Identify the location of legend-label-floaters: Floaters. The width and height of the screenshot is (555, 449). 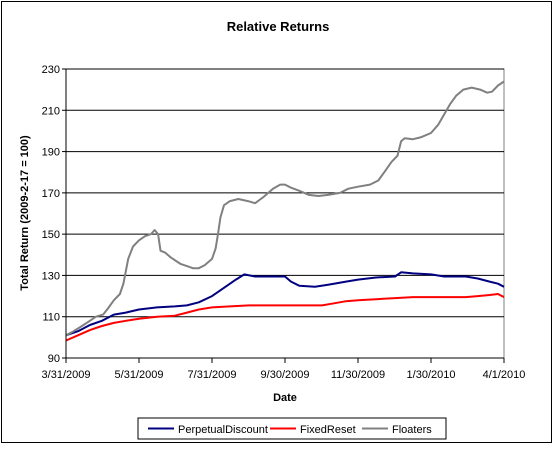
(412, 430).